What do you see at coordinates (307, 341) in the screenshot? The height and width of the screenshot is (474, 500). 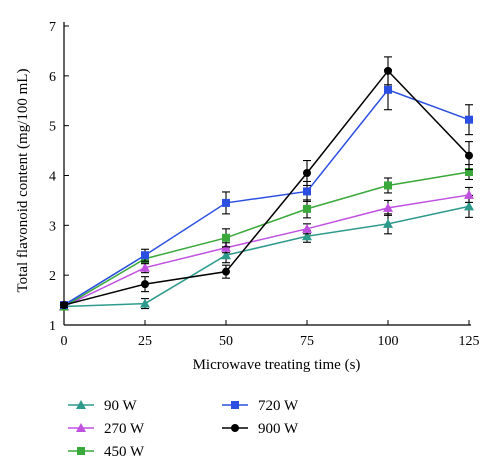 I see `x-tick-label: 75` at bounding box center [307, 341].